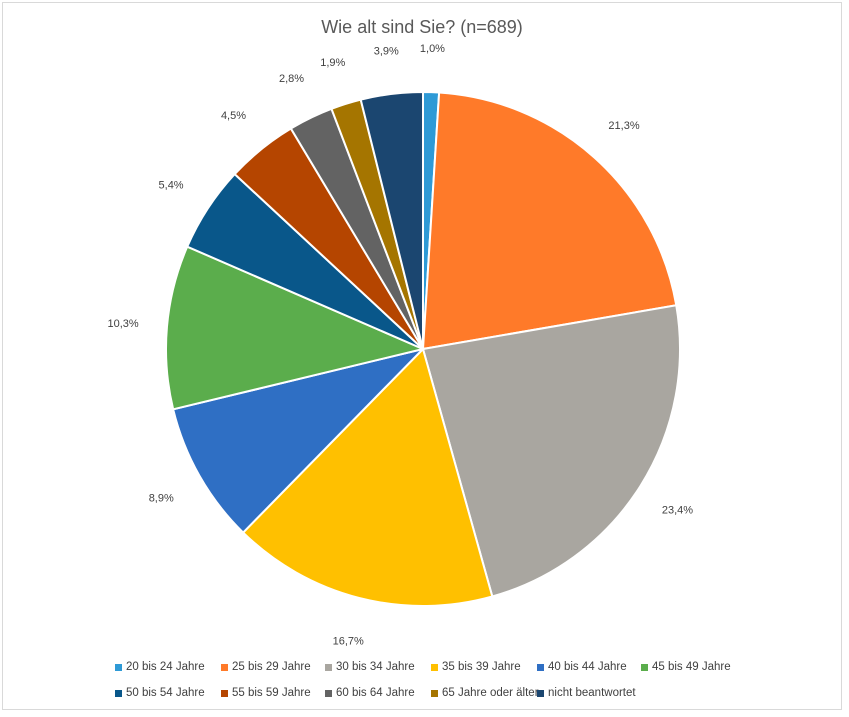 This screenshot has height=717, width=849. I want to click on legend-item: 35 bis 39 Jahre, so click(476, 667).